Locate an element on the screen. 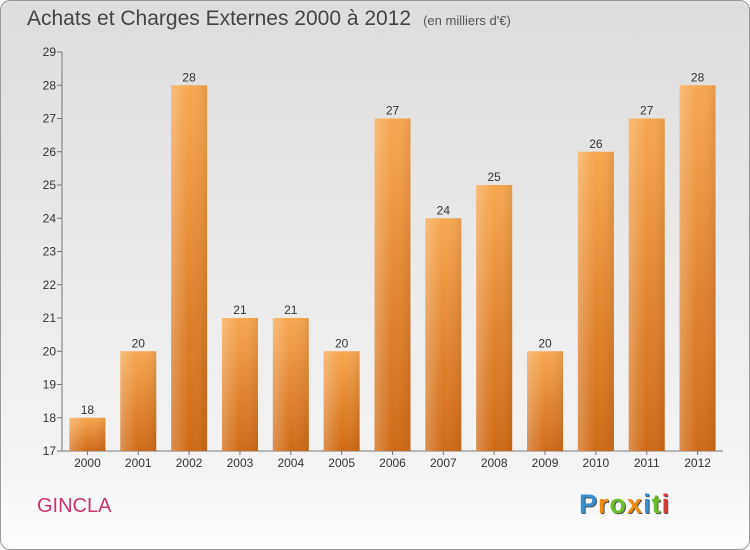  y-tick: 27 is located at coordinates (52, 119).